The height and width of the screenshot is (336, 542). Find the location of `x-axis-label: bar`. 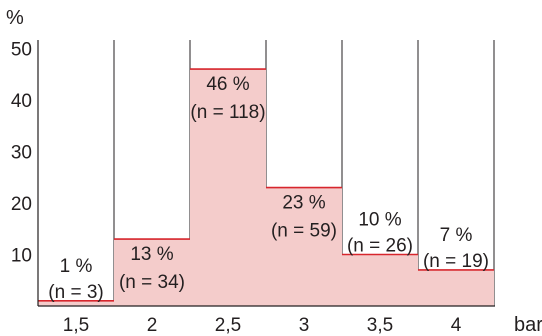

x-axis-label: bar is located at coordinates (528, 325).